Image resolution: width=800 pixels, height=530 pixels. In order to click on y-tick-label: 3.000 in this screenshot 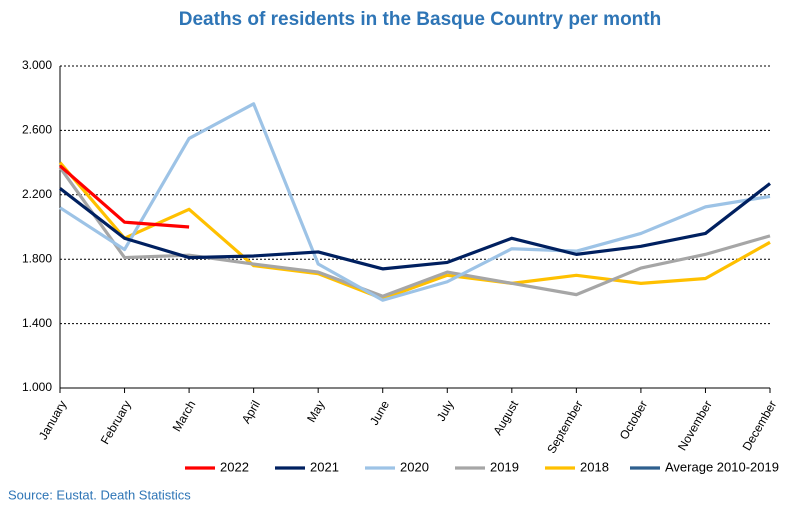, I will do `click(37, 65)`.